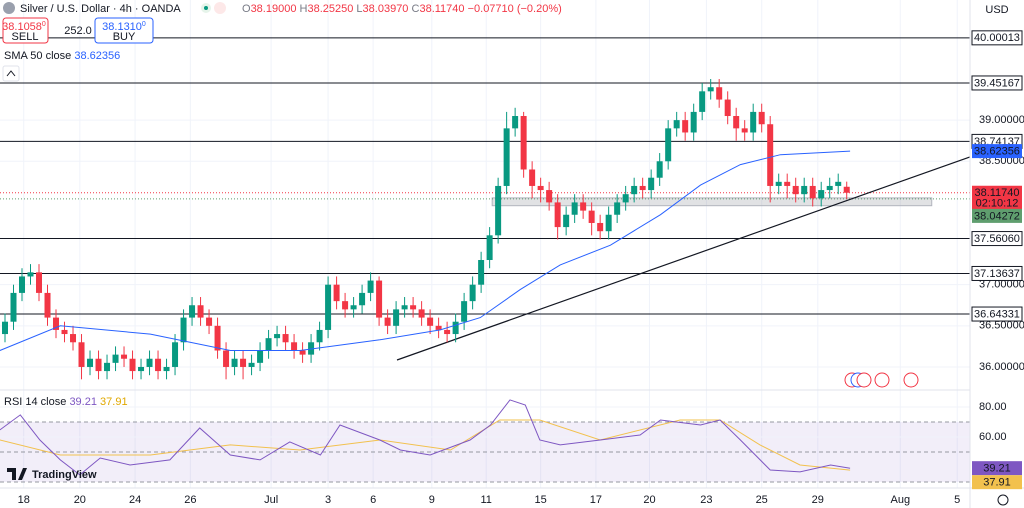  Describe the element at coordinates (124, 37) in the screenshot. I see `buy-label: BUY` at that location.